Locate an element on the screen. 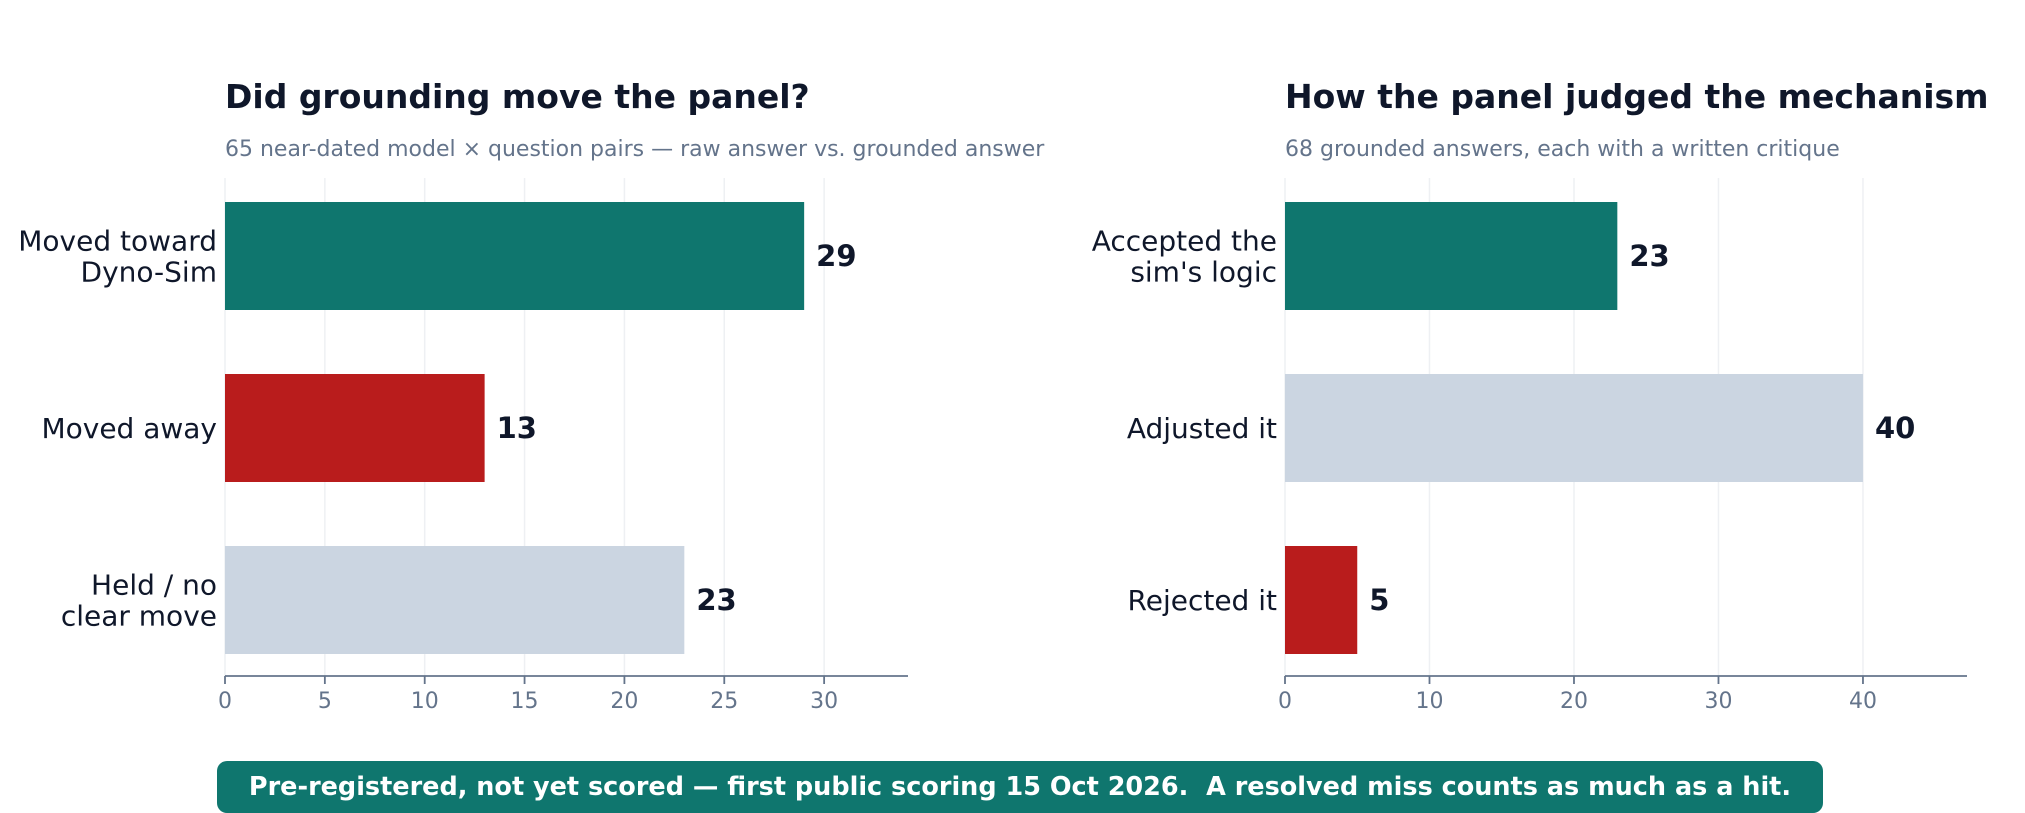  category-label: Moved toward is located at coordinates (117, 241).